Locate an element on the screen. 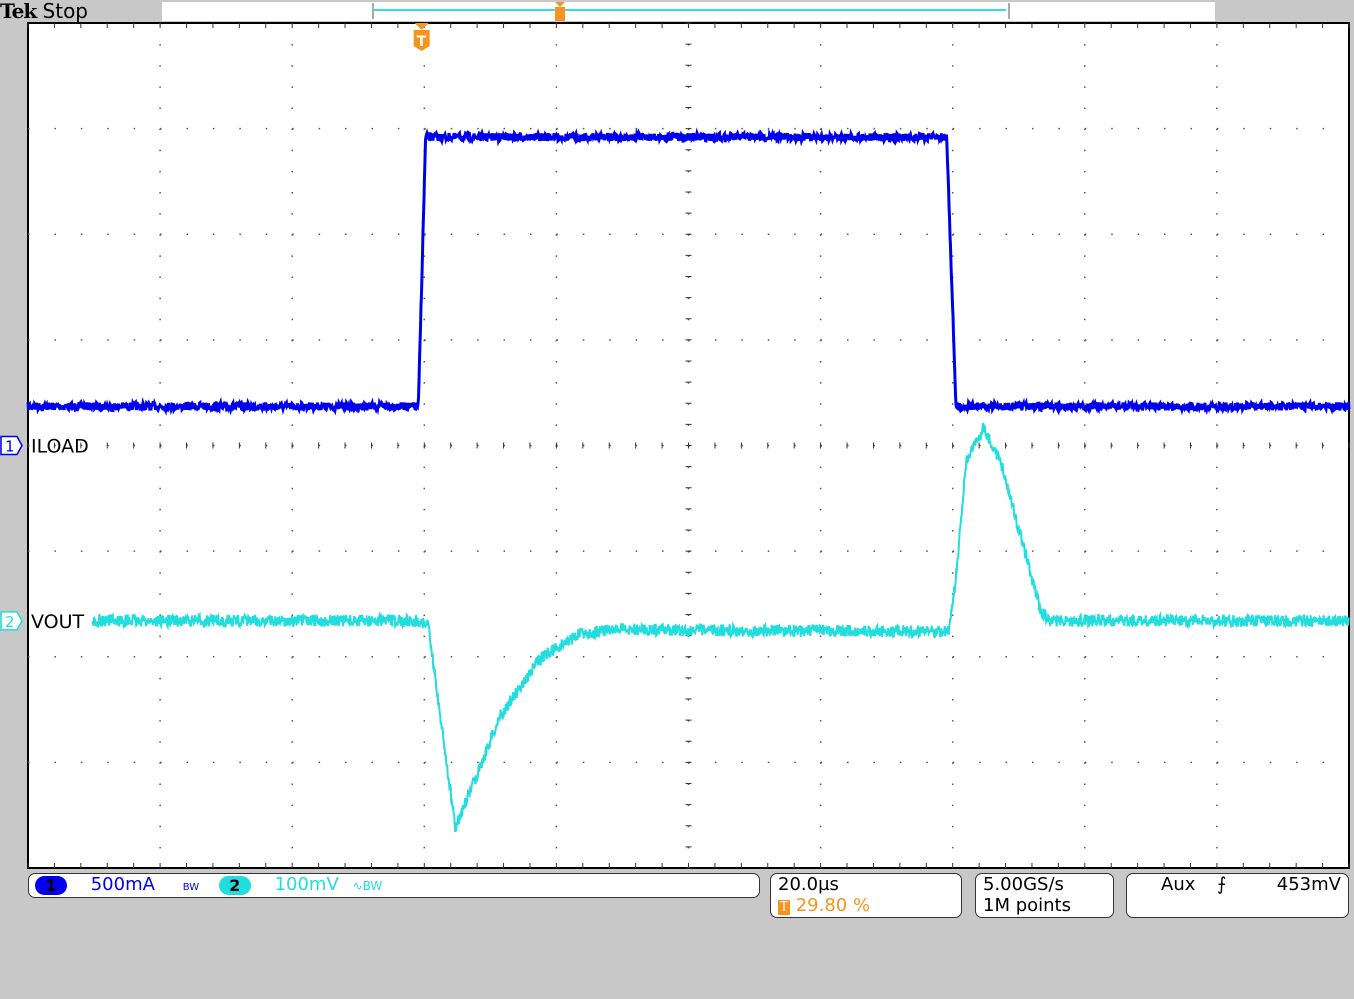 This screenshot has height=999, width=1354. sample-rate: 5.00GS/s is located at coordinates (1023, 884).